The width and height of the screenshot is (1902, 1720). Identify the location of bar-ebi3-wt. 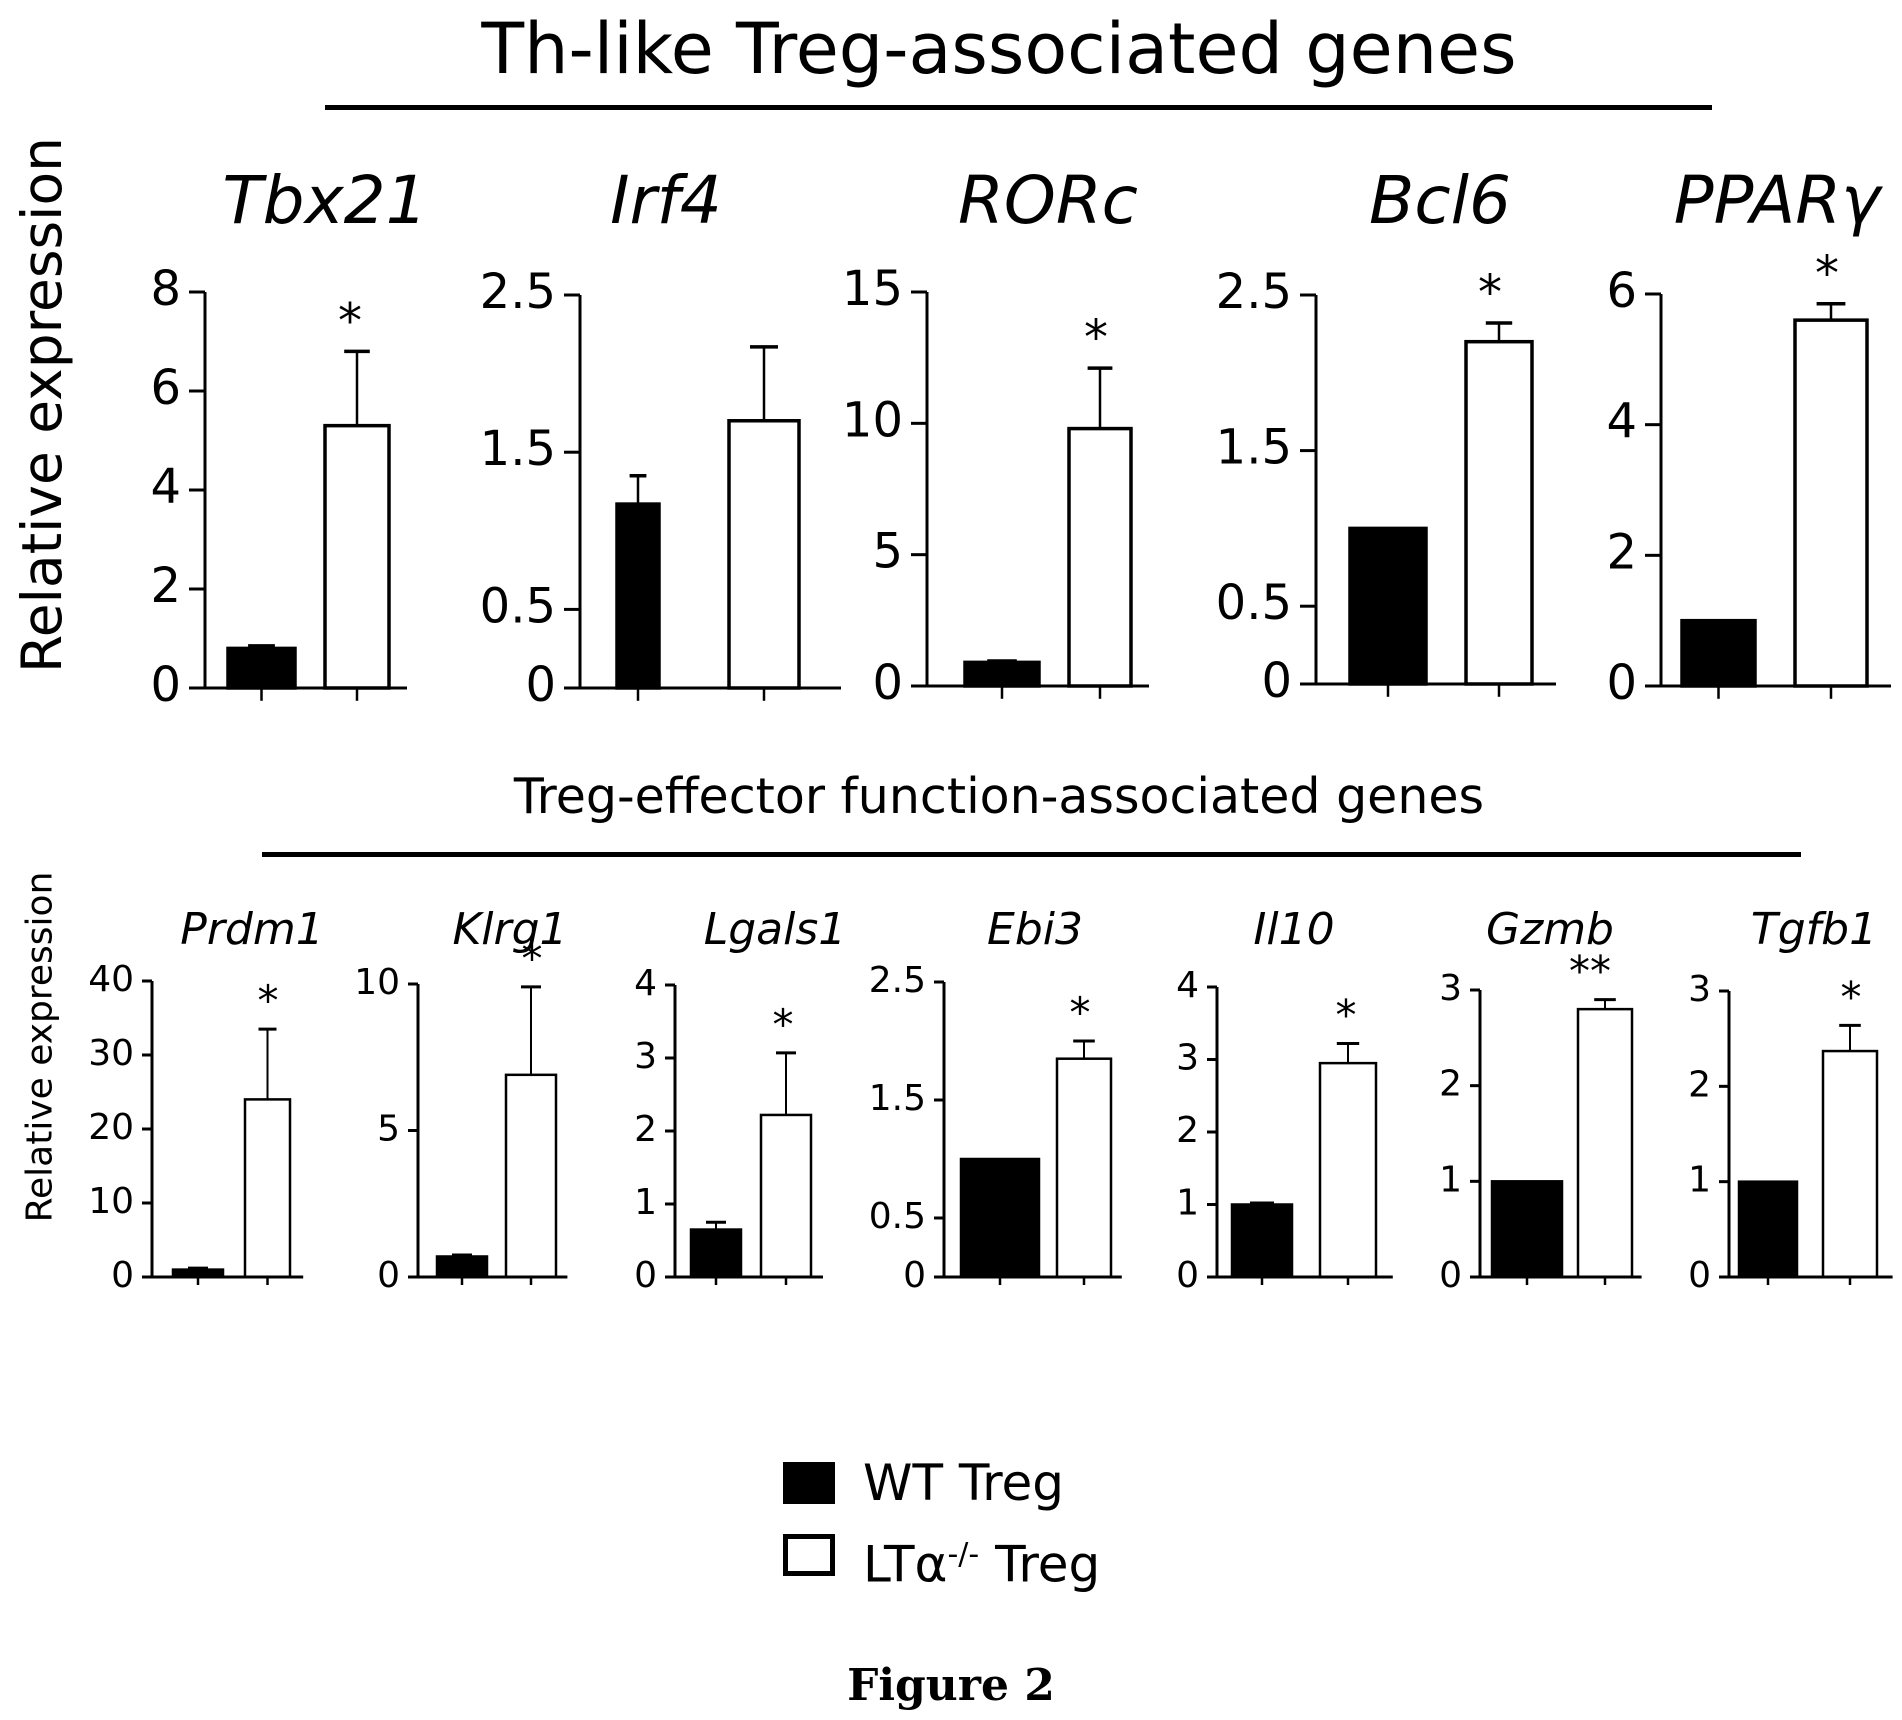
(1000, 1218).